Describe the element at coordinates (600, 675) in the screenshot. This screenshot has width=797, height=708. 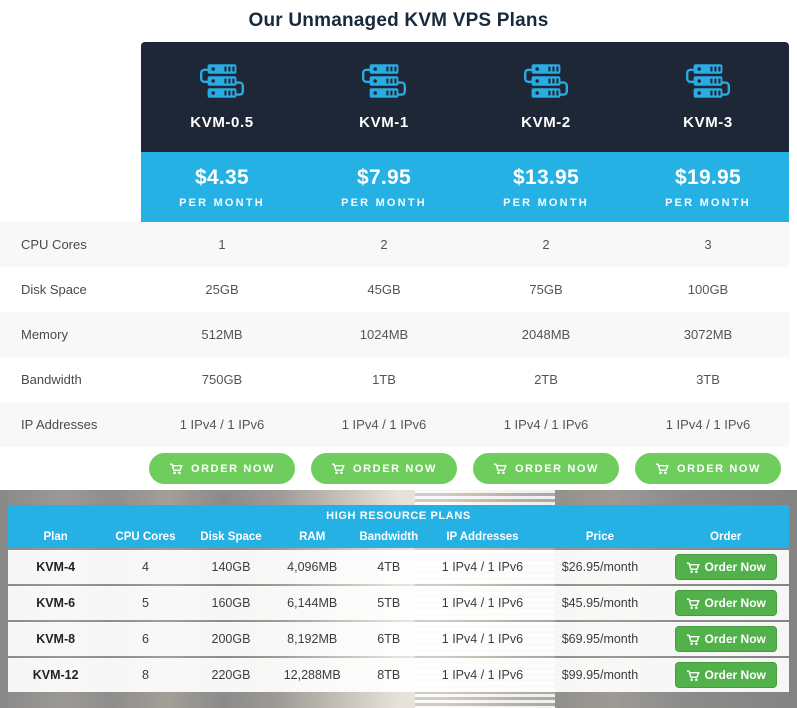
I see `price-cell: $99.95/month` at that location.